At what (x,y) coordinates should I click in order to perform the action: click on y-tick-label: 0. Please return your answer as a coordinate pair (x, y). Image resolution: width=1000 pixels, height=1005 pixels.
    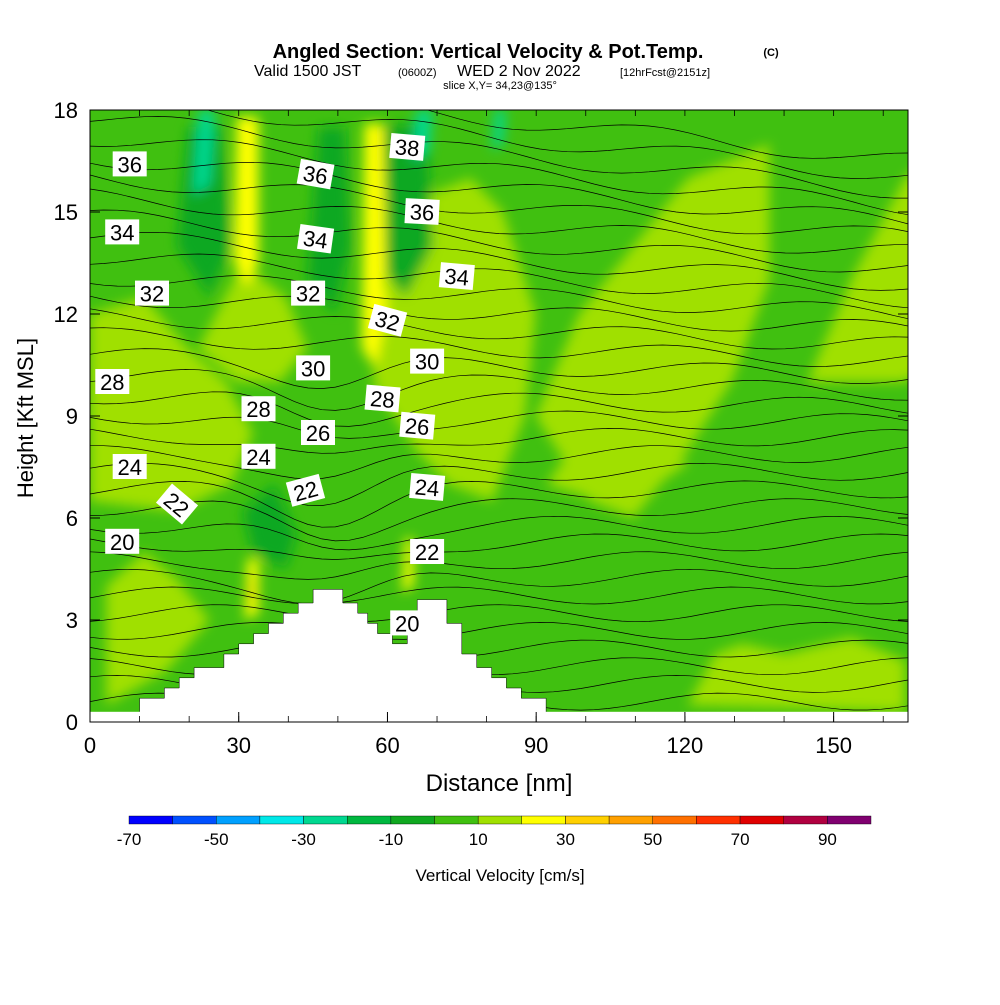
    Looking at the image, I should click on (72, 722).